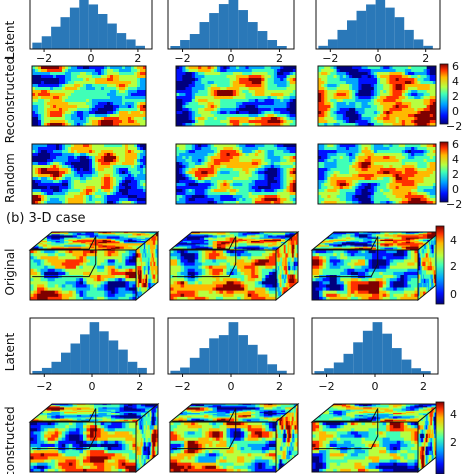 The height and width of the screenshot is (474, 474). I want to click on reconstructed-field-col2, so click(236, 96).